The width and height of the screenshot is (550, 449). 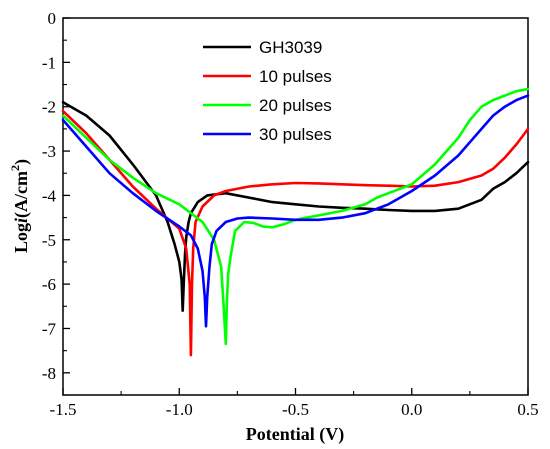 I want to click on legend-label-10-pulses: 10 pulses, so click(x=295, y=76).